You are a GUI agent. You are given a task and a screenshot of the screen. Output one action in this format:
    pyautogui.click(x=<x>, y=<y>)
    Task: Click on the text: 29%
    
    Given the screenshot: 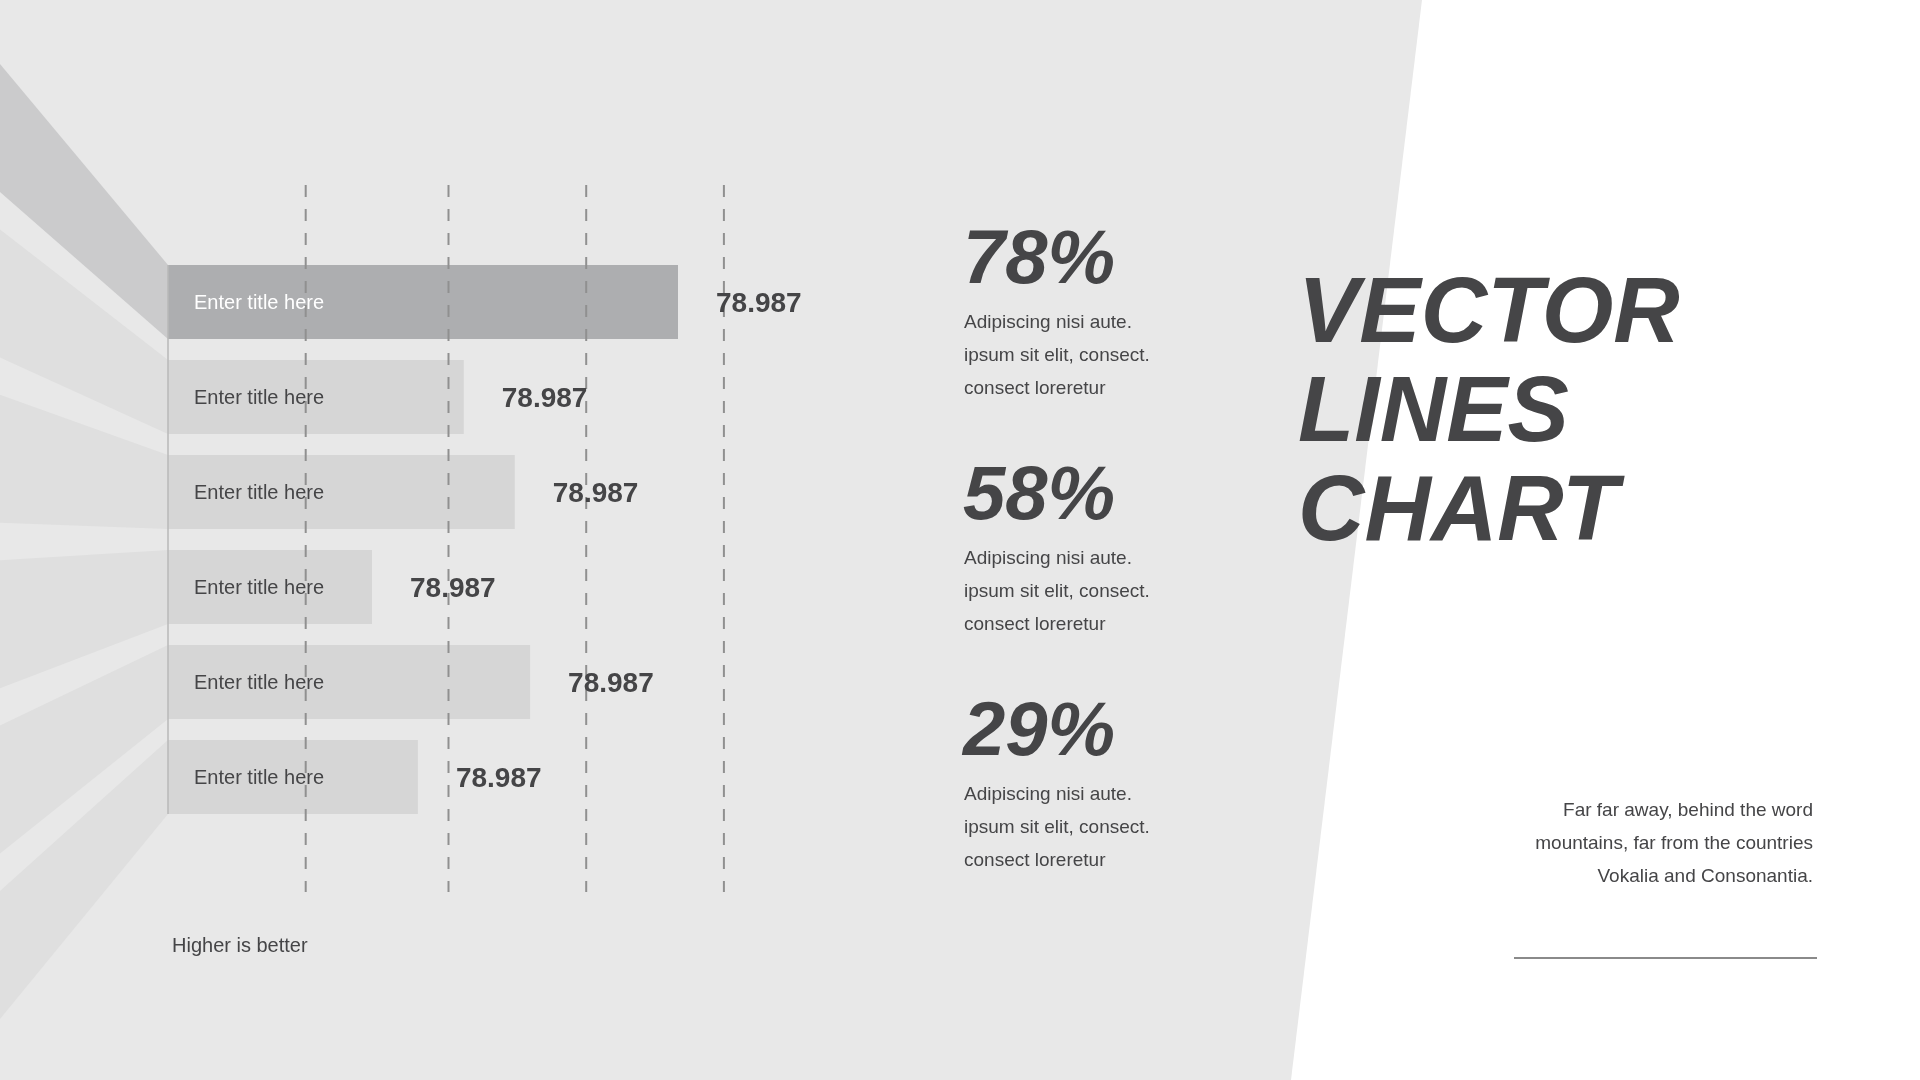 What is the action you would take?
    pyautogui.click(x=1038, y=728)
    